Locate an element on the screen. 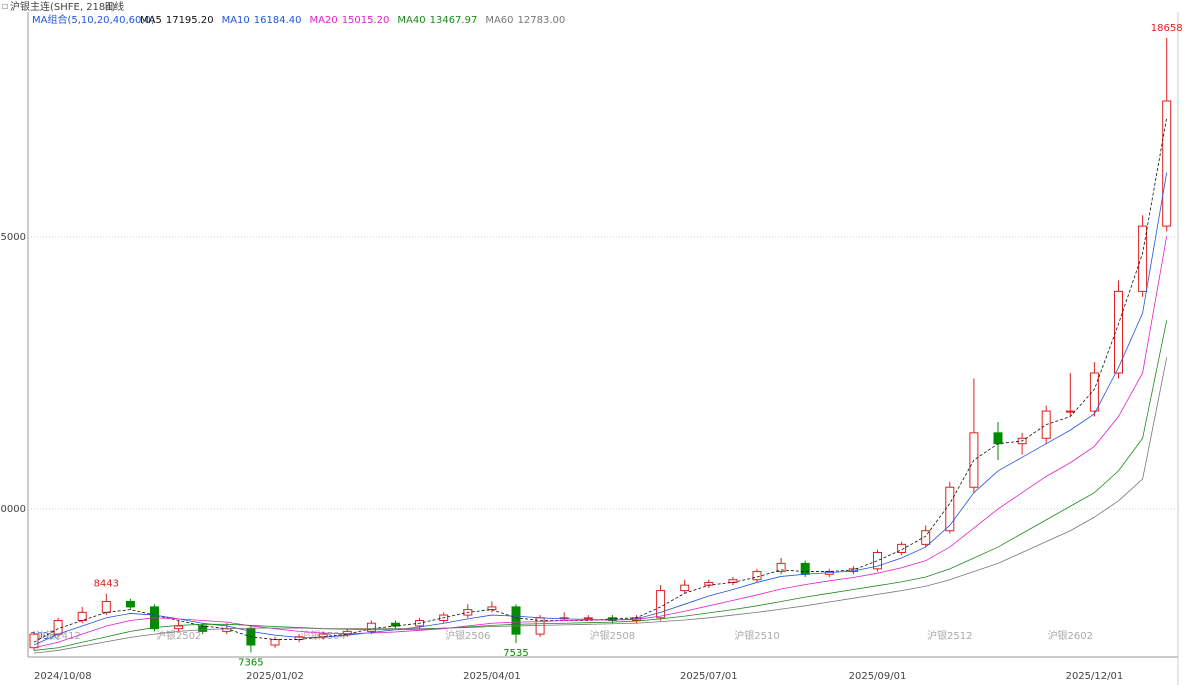 The height and width of the screenshot is (685, 1204). symbol: 沪银主连(SHFE, 2184) is located at coordinates (63, 6).